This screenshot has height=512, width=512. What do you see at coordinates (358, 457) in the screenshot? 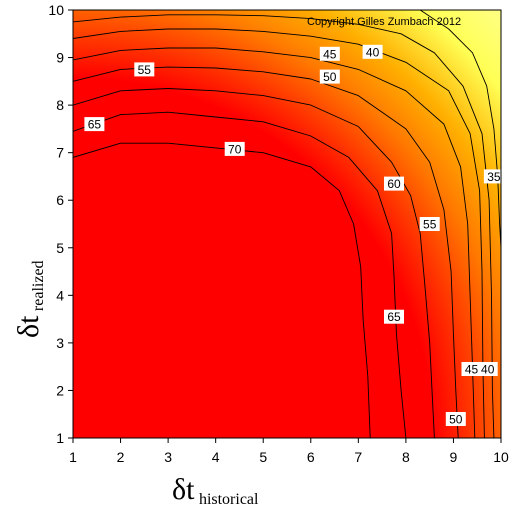
I see `x-tick-label: 7` at bounding box center [358, 457].